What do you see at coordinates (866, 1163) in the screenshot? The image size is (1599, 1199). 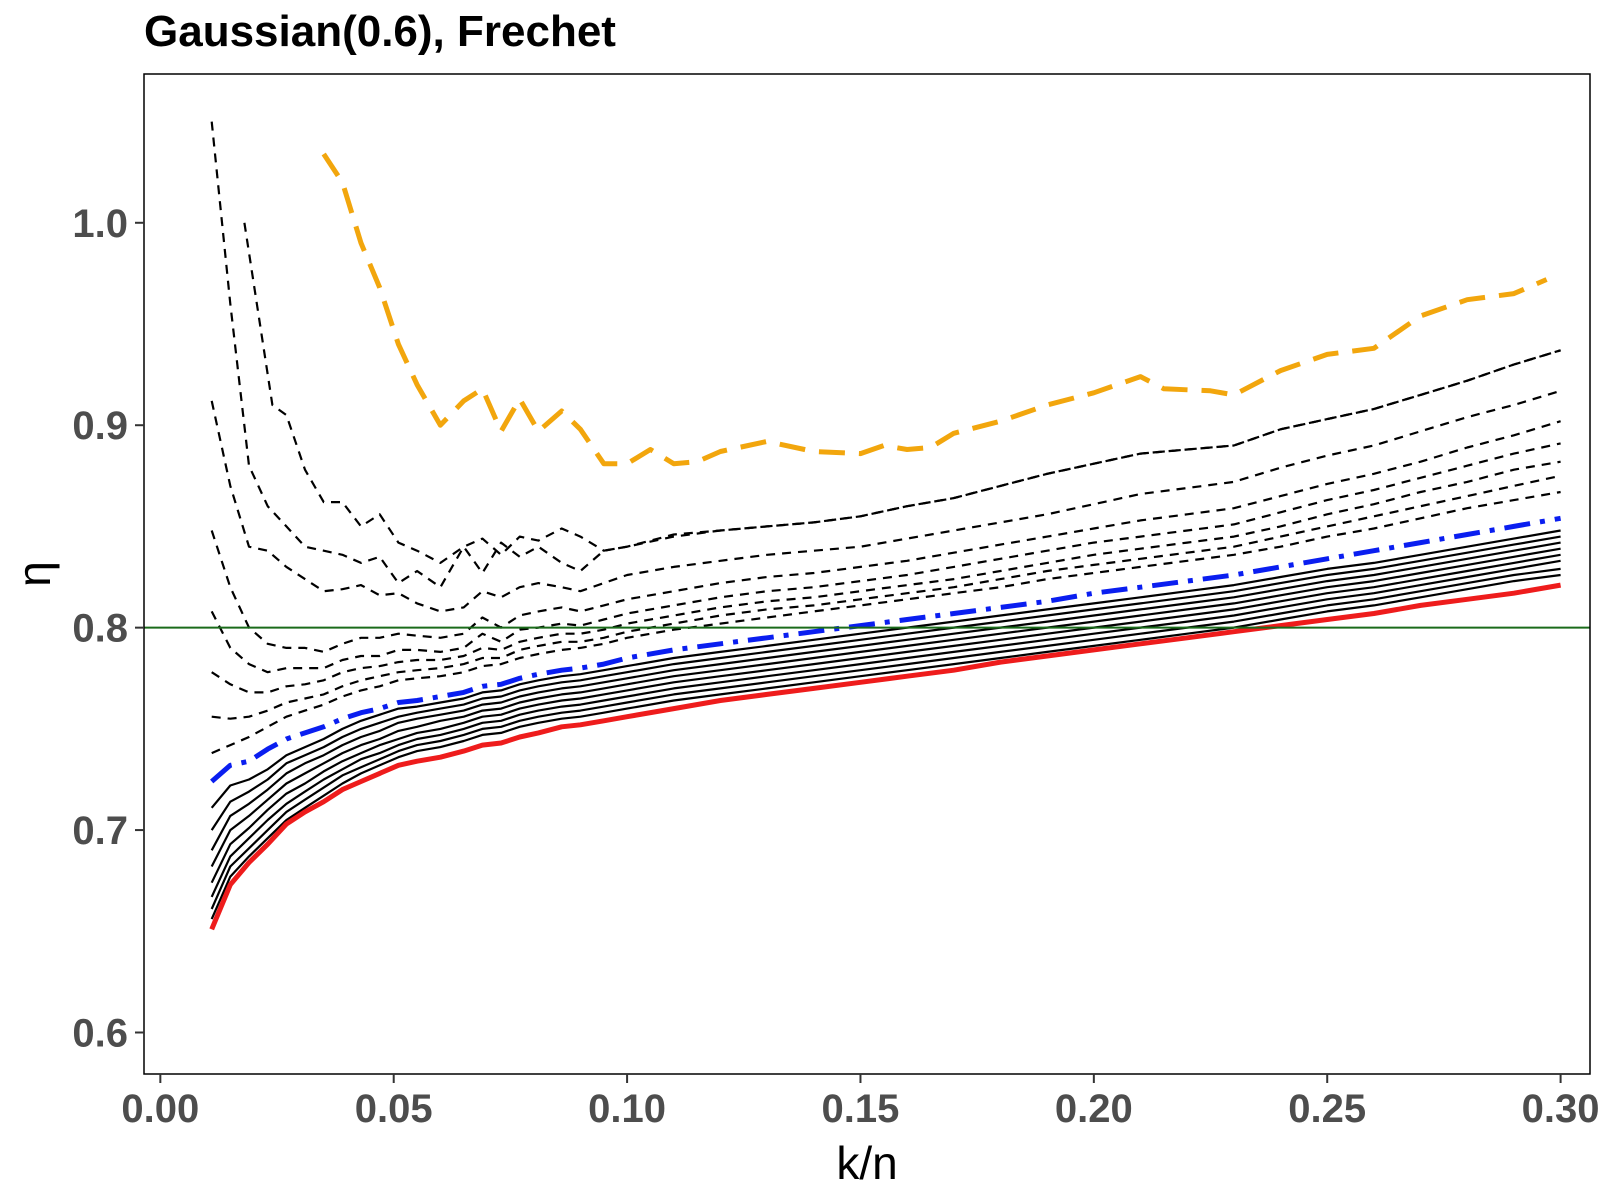 I see `x-axis-title: k/n` at bounding box center [866, 1163].